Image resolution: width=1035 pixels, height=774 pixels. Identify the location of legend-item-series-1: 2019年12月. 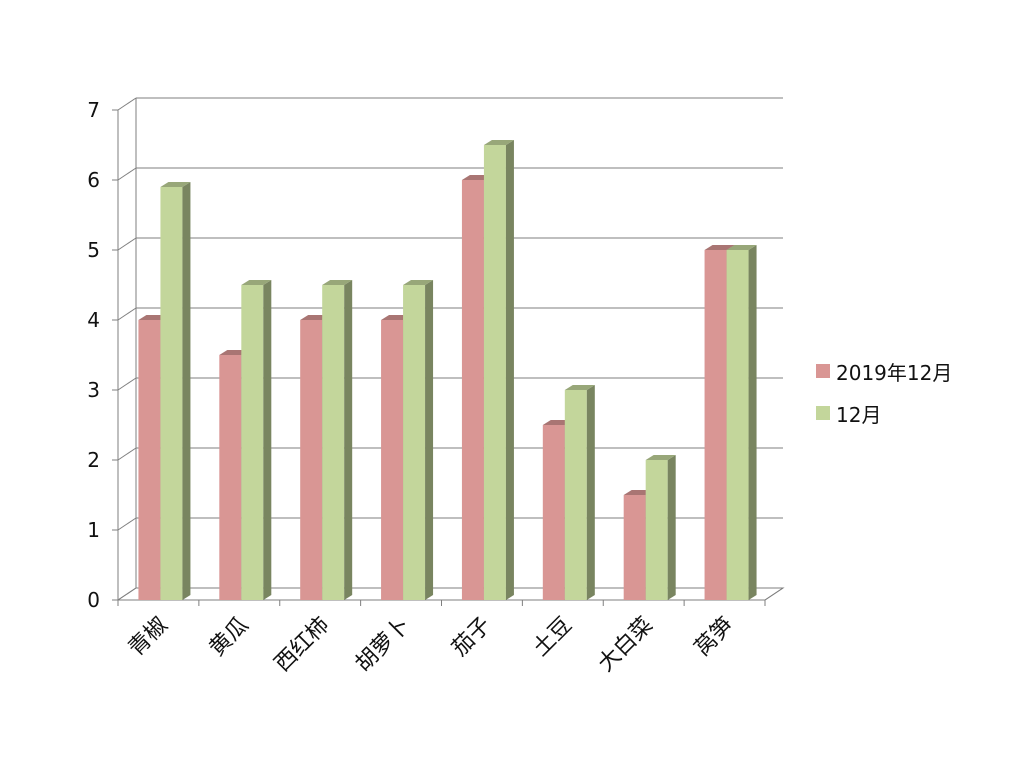
(884, 371).